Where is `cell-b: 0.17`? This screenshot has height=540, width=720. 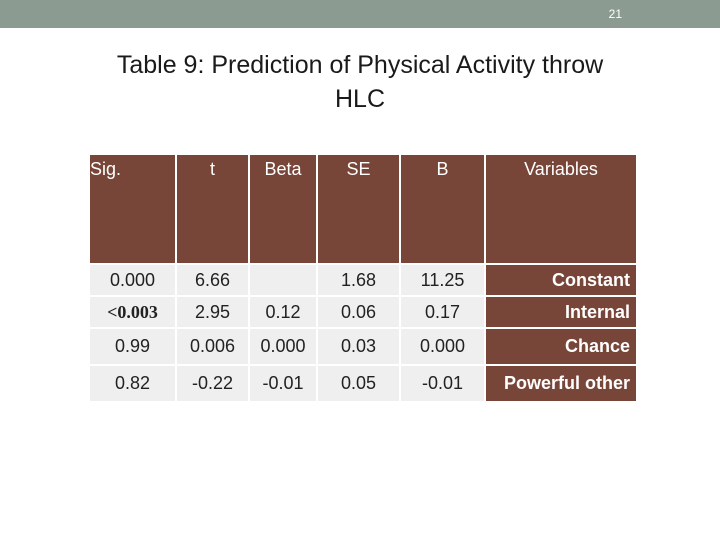
cell-b: 0.17 is located at coordinates (443, 311).